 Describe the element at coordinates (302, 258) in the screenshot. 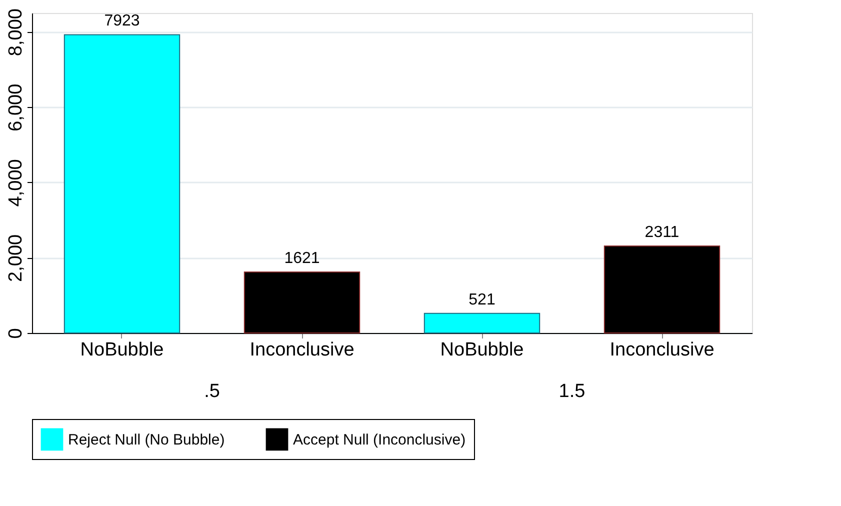

I see `data-label: 1621` at that location.